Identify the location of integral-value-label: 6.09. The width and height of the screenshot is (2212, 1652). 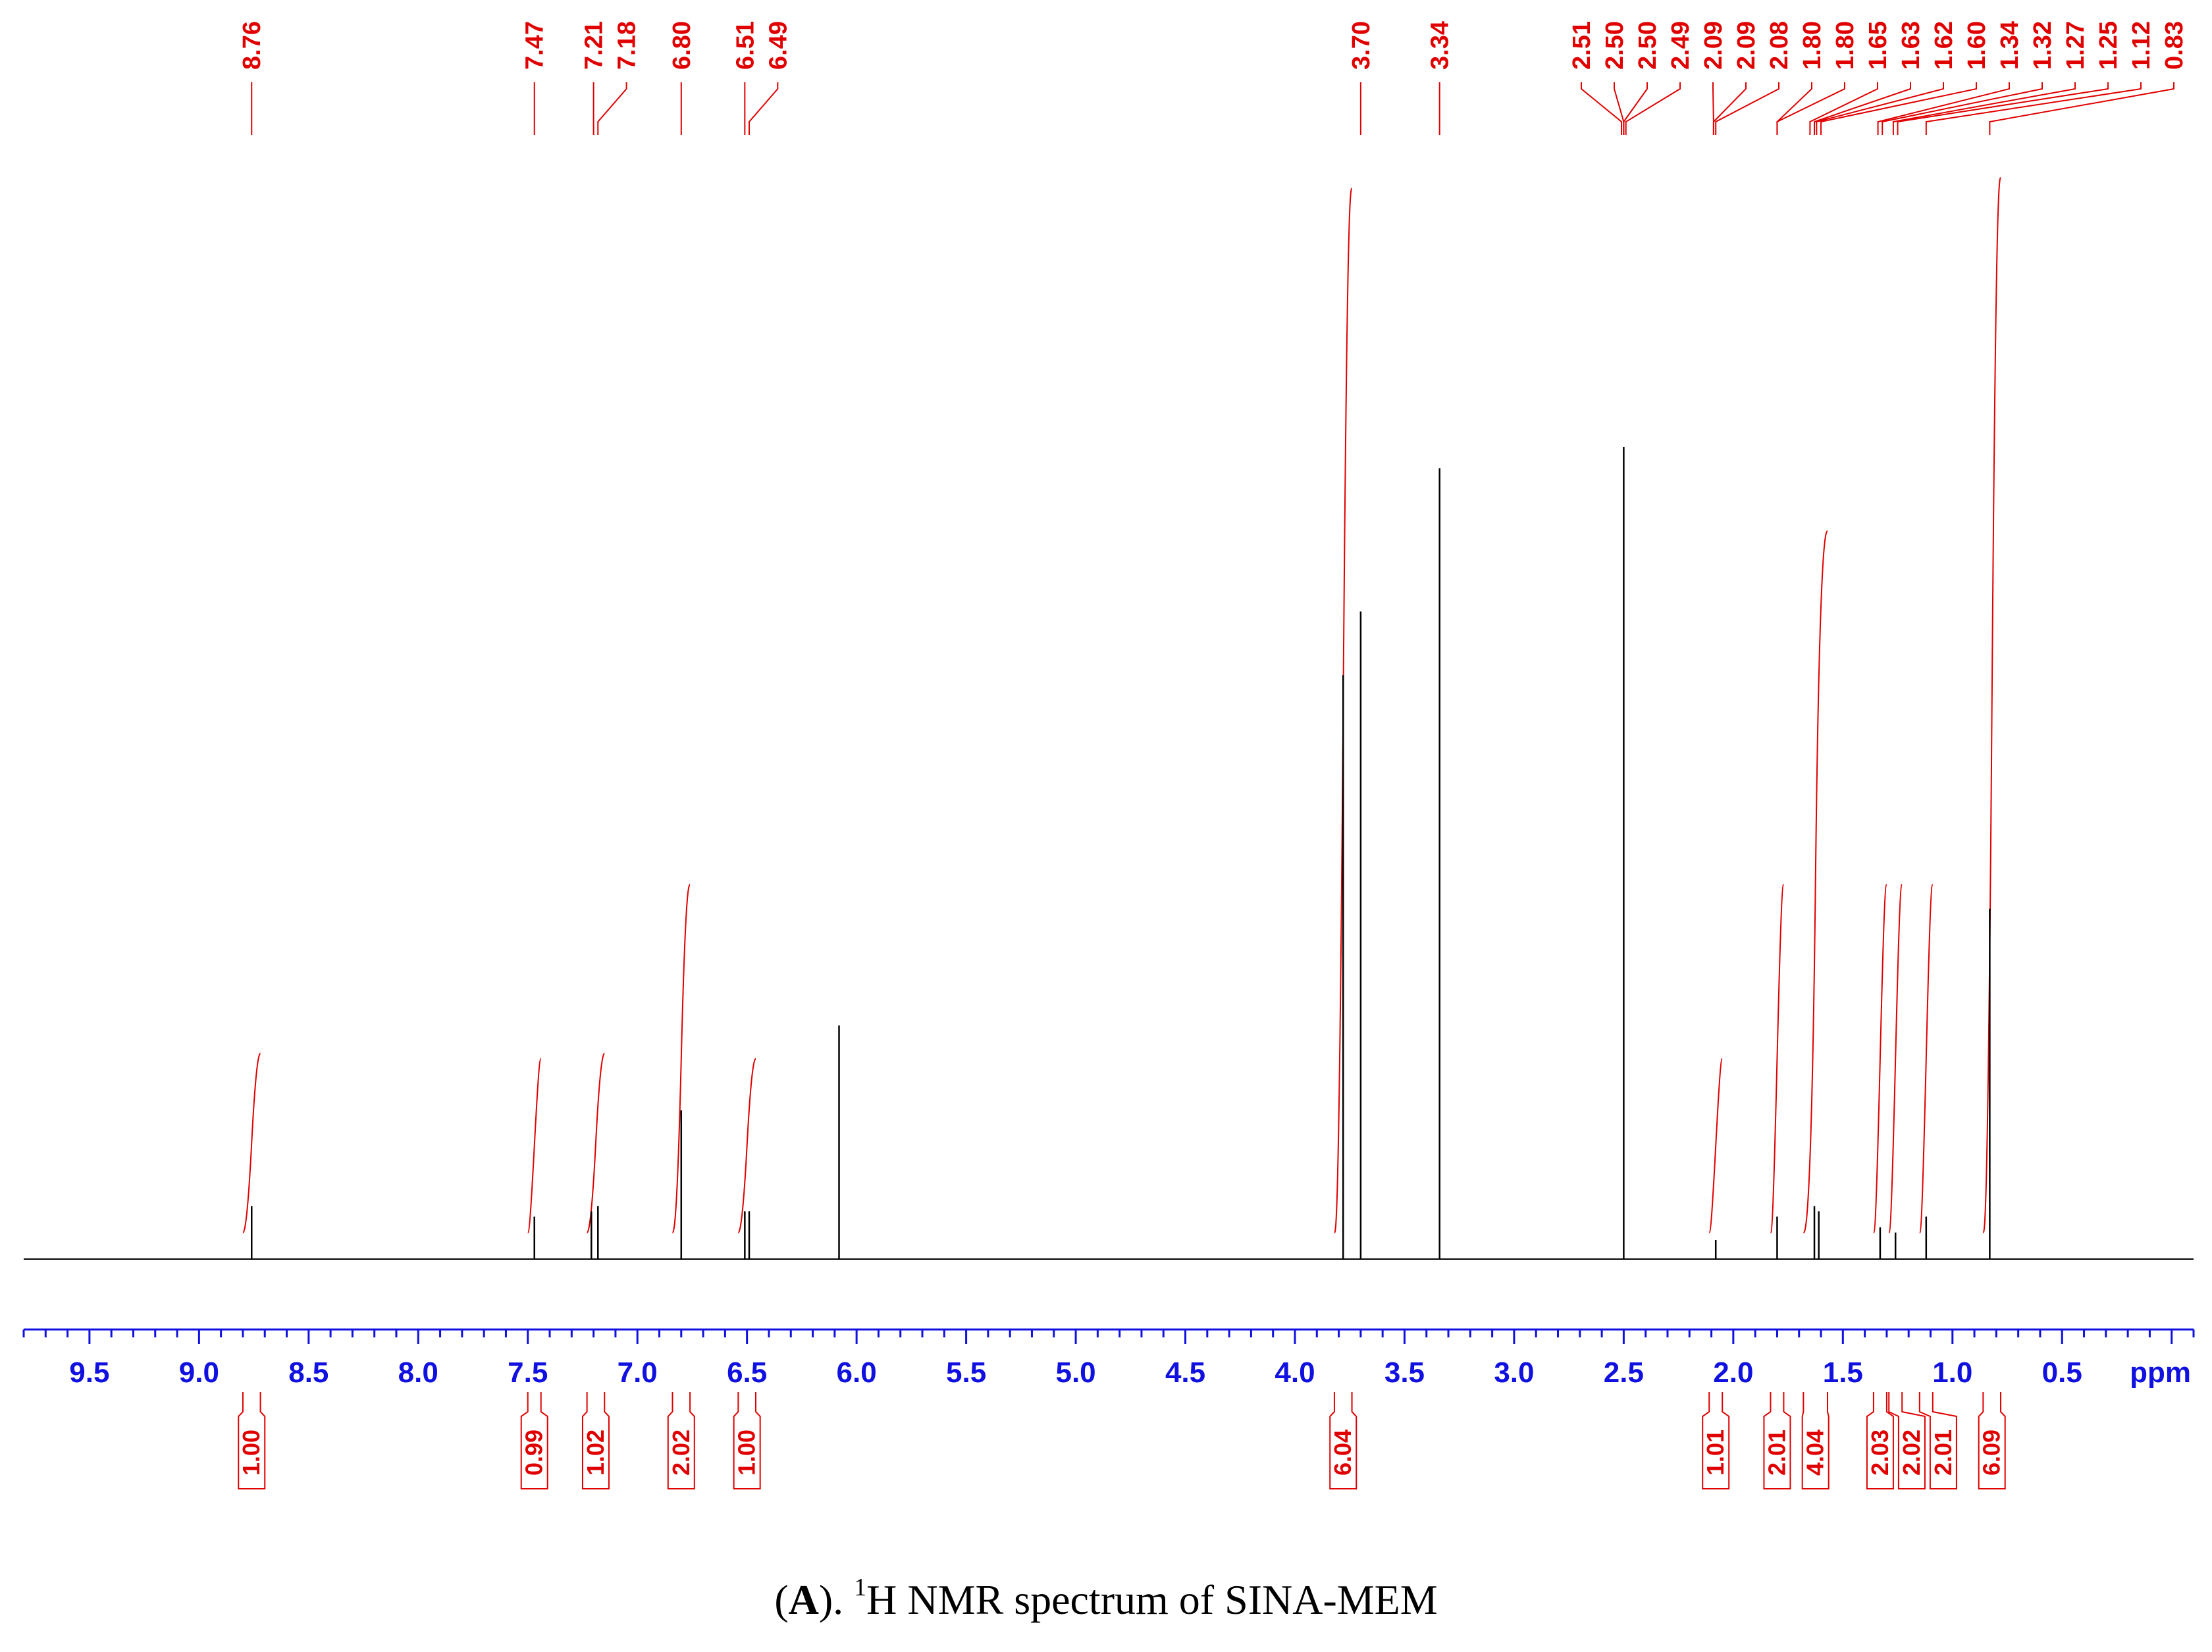
(1992, 1453).